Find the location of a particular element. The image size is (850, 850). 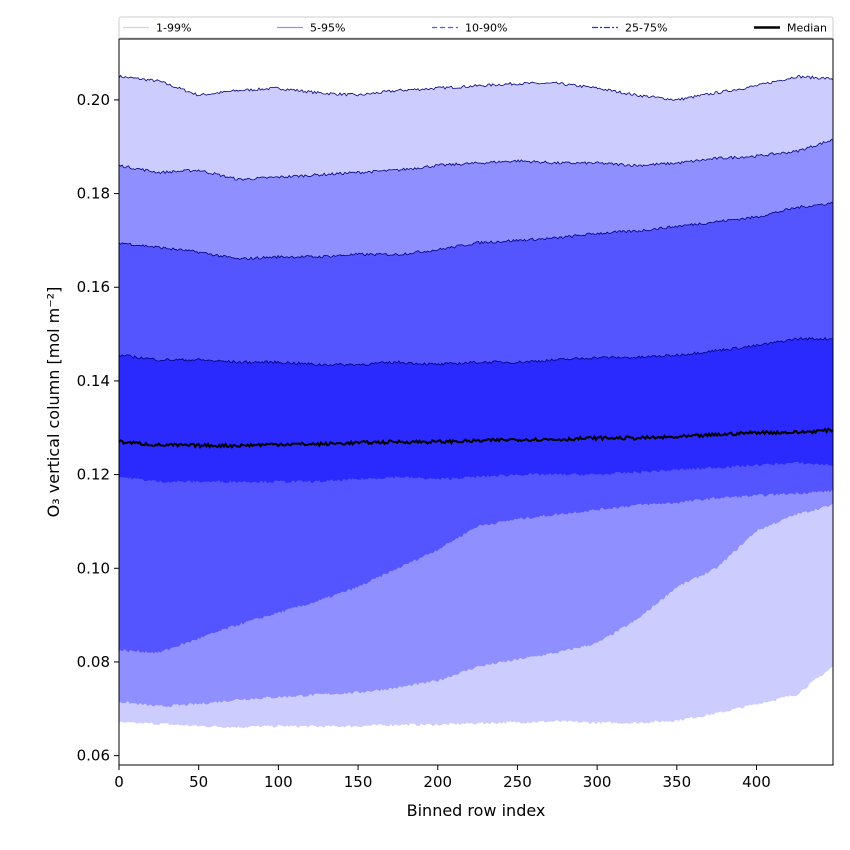

y-axis-label: O₃ vertical column [mol m⁻²] is located at coordinates (53, 402).